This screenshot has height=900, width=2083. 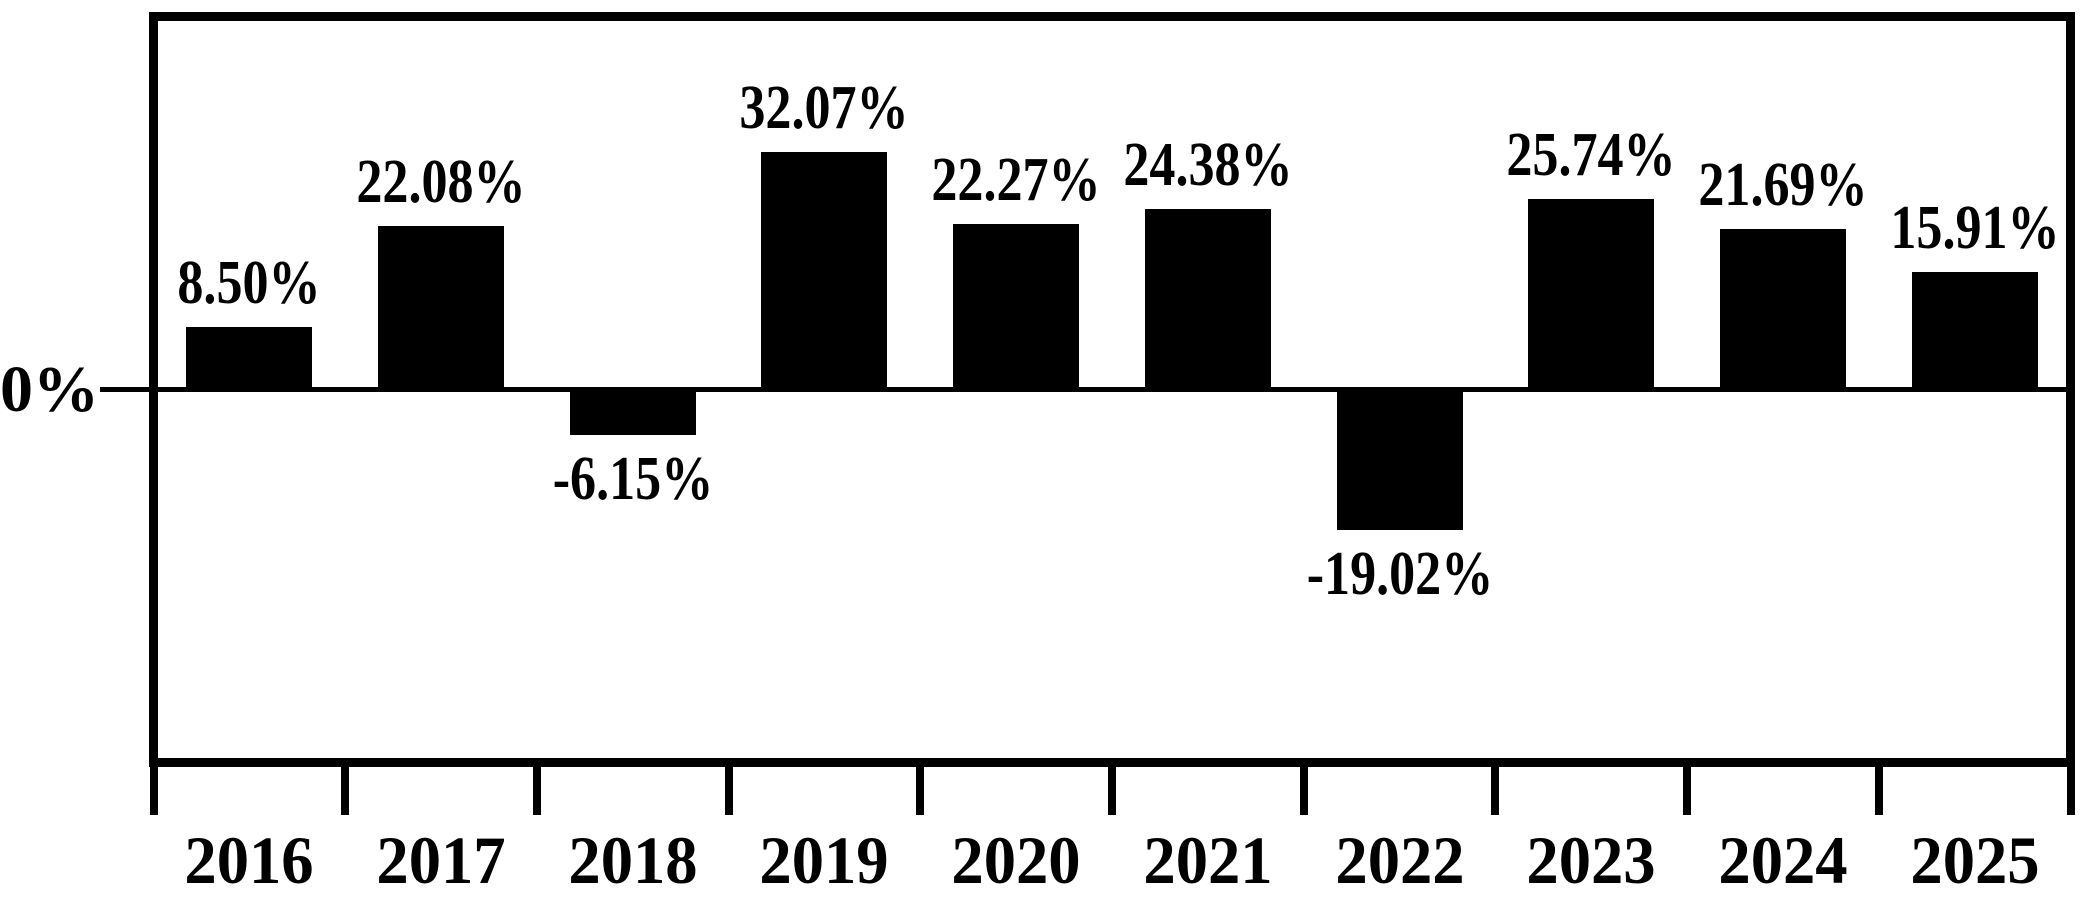 What do you see at coordinates (633, 411) in the screenshot?
I see `bar-2018` at bounding box center [633, 411].